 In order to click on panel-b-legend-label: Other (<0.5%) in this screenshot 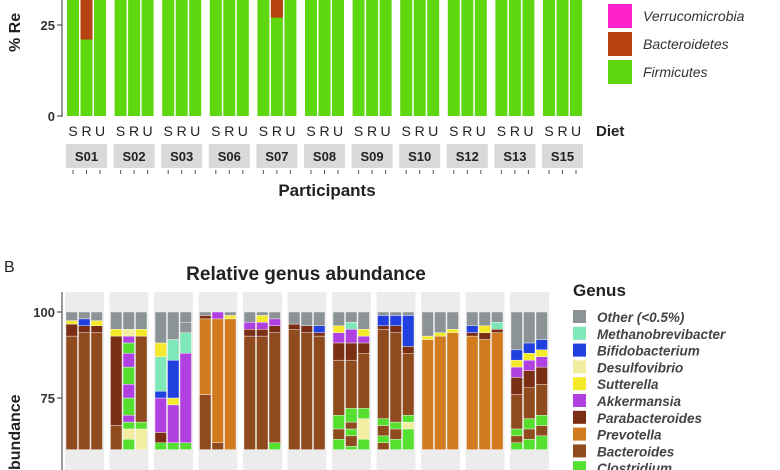, I will do `click(641, 317)`.